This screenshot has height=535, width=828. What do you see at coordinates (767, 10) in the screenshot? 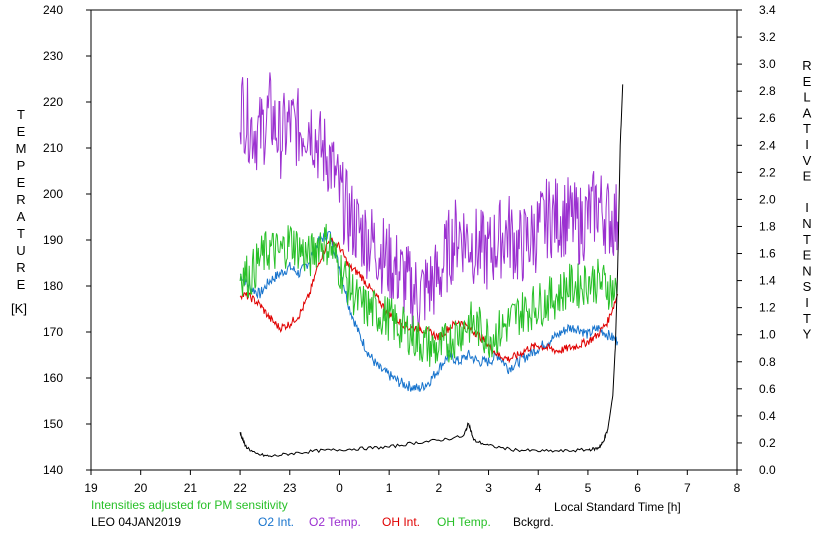
I see `y-right-tick-label: 3.4` at bounding box center [767, 10].